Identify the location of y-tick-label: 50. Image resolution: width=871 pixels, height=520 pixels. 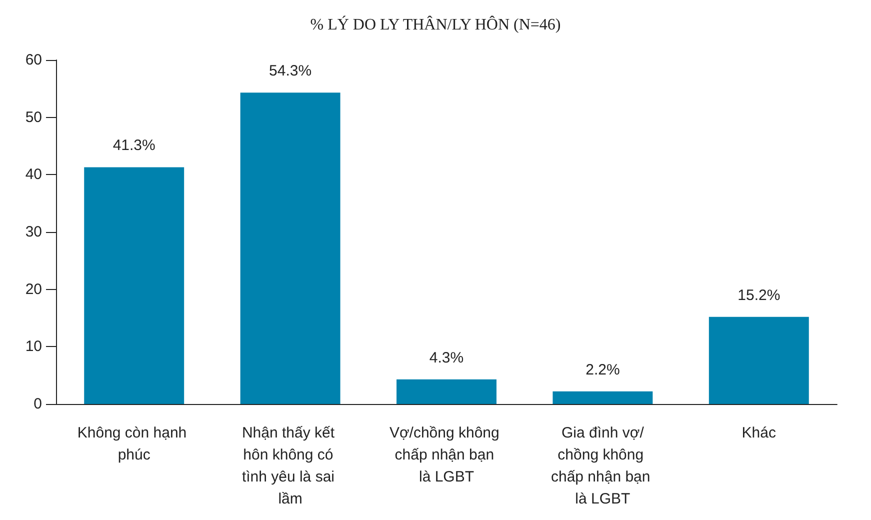
(33, 117).